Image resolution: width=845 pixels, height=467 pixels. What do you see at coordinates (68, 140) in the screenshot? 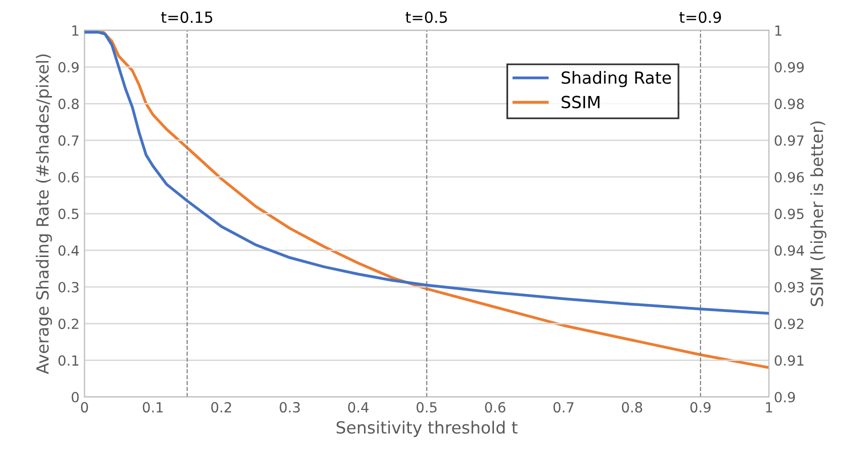
I see `y-tick-label: 0.7` at bounding box center [68, 140].